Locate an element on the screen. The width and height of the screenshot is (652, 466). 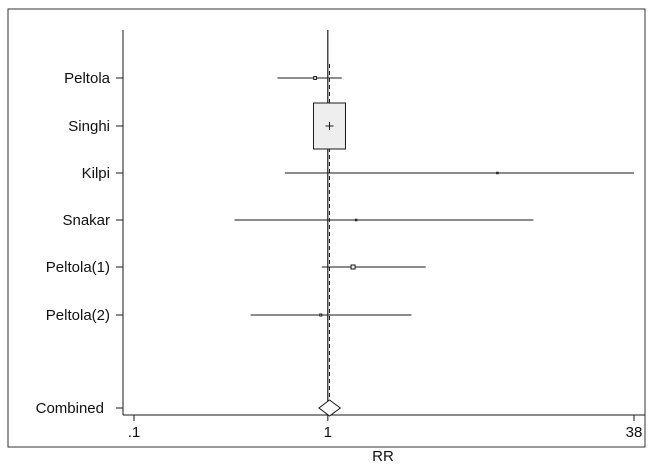
study-label: Peltola(1) is located at coordinates (78, 267).